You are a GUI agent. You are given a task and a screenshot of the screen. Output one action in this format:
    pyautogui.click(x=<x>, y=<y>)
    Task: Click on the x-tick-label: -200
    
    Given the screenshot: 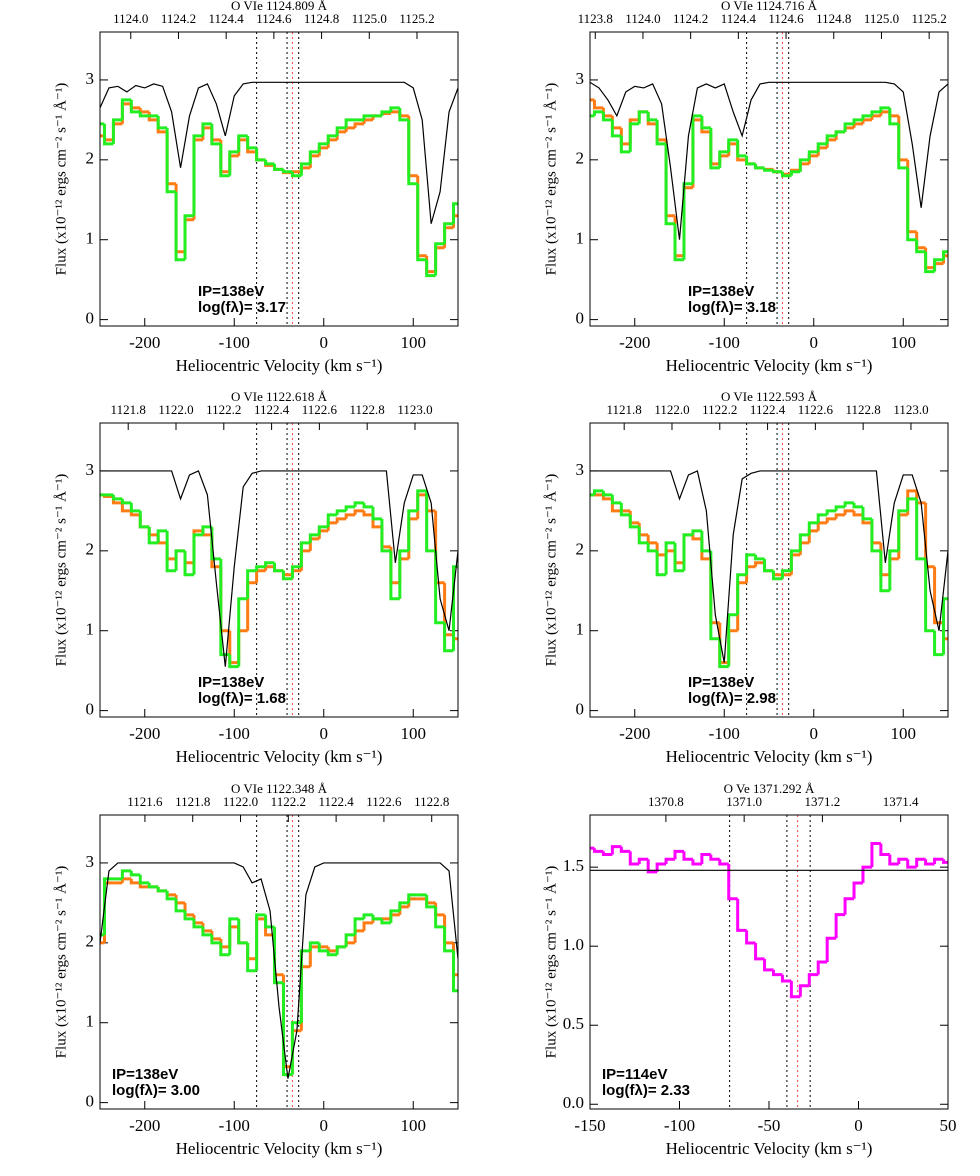 What is the action you would take?
    pyautogui.click(x=144, y=733)
    